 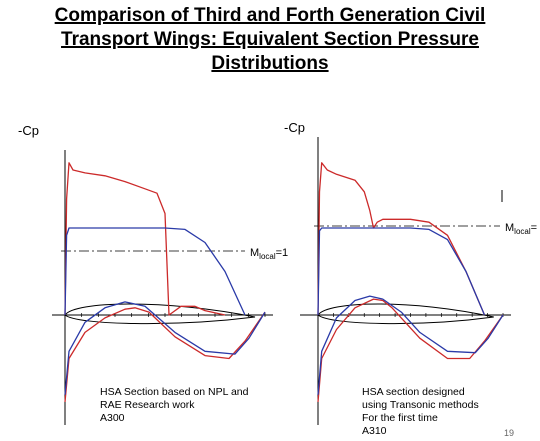 I want to click on title-line-3: Distributions, so click(x=270, y=63).